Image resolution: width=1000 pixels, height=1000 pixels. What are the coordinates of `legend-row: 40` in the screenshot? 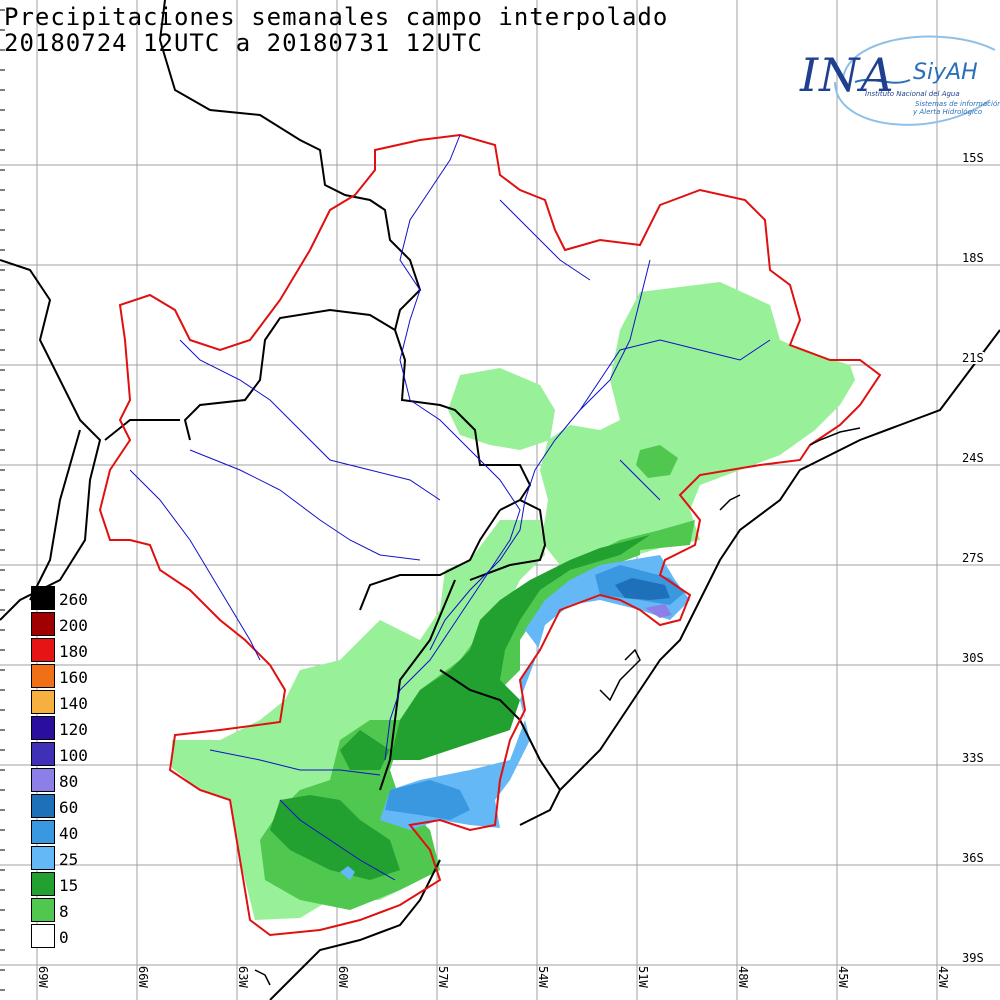 It's located at (71, 832).